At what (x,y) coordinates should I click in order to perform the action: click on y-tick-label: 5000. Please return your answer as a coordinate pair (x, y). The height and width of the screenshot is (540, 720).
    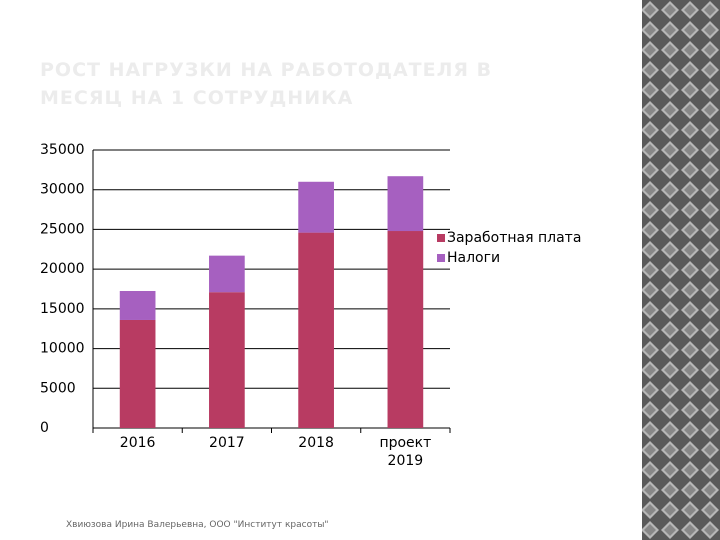
    Looking at the image, I should click on (58, 388).